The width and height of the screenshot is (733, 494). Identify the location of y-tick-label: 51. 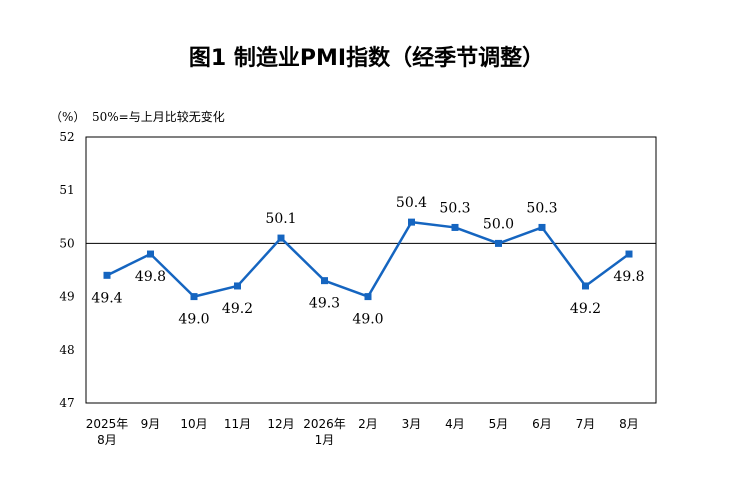
(66, 190).